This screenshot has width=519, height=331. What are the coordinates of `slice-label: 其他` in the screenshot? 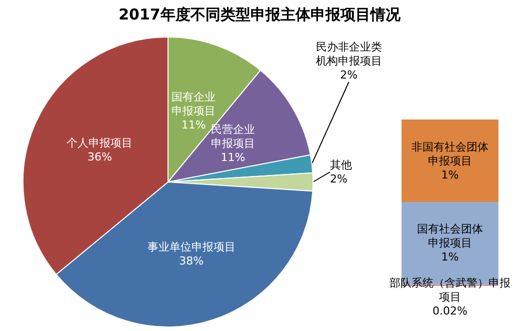 It's located at (341, 165).